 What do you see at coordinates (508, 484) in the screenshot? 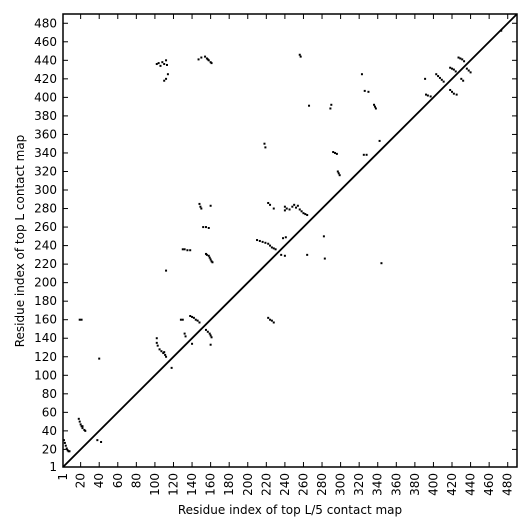
I see `x-tick-label: 480` at bounding box center [508, 484].